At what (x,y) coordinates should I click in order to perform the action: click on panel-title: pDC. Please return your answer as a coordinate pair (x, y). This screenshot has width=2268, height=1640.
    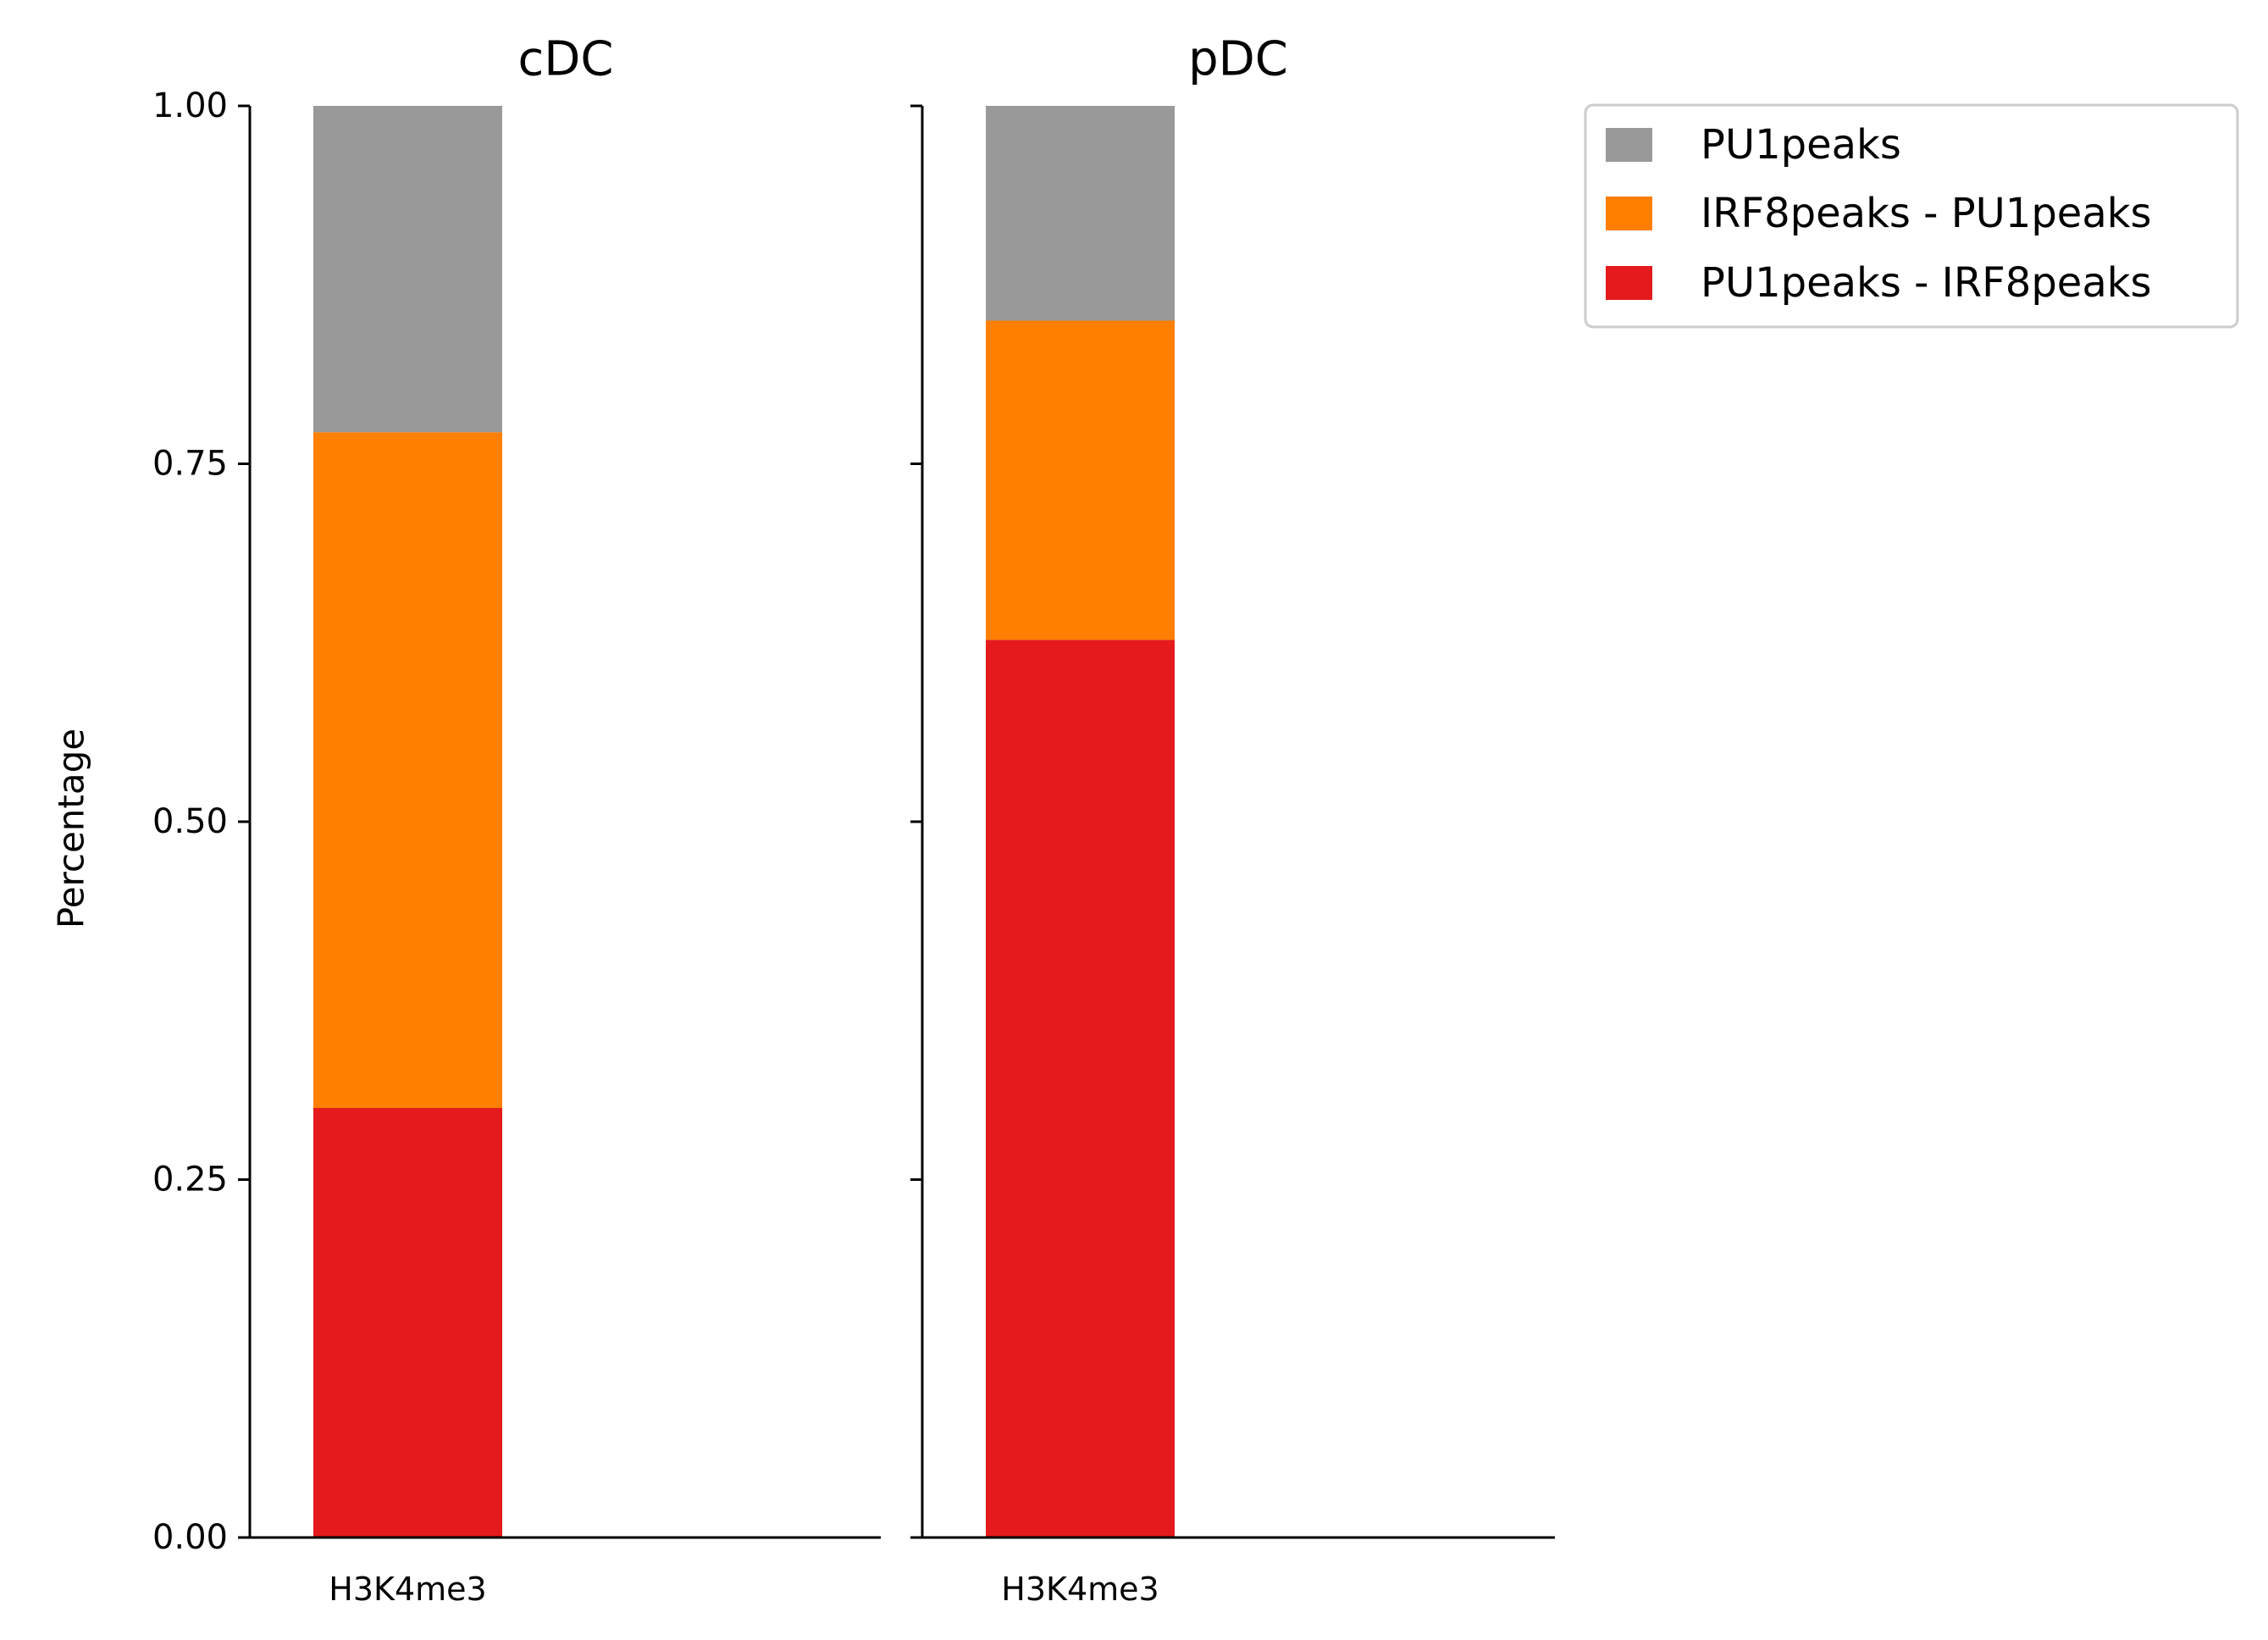
    Looking at the image, I should click on (1238, 59).